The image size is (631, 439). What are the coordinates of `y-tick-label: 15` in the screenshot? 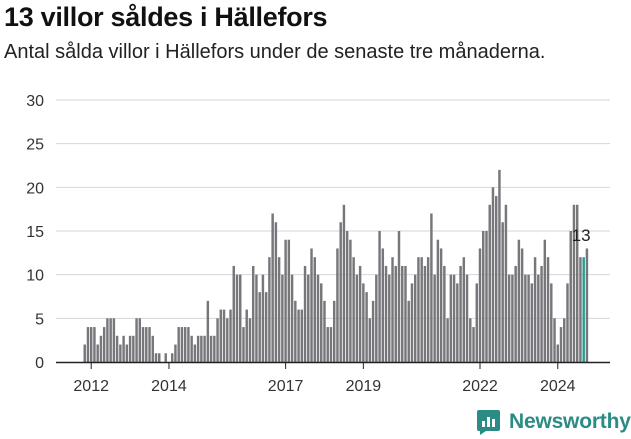 It's located at (35, 232).